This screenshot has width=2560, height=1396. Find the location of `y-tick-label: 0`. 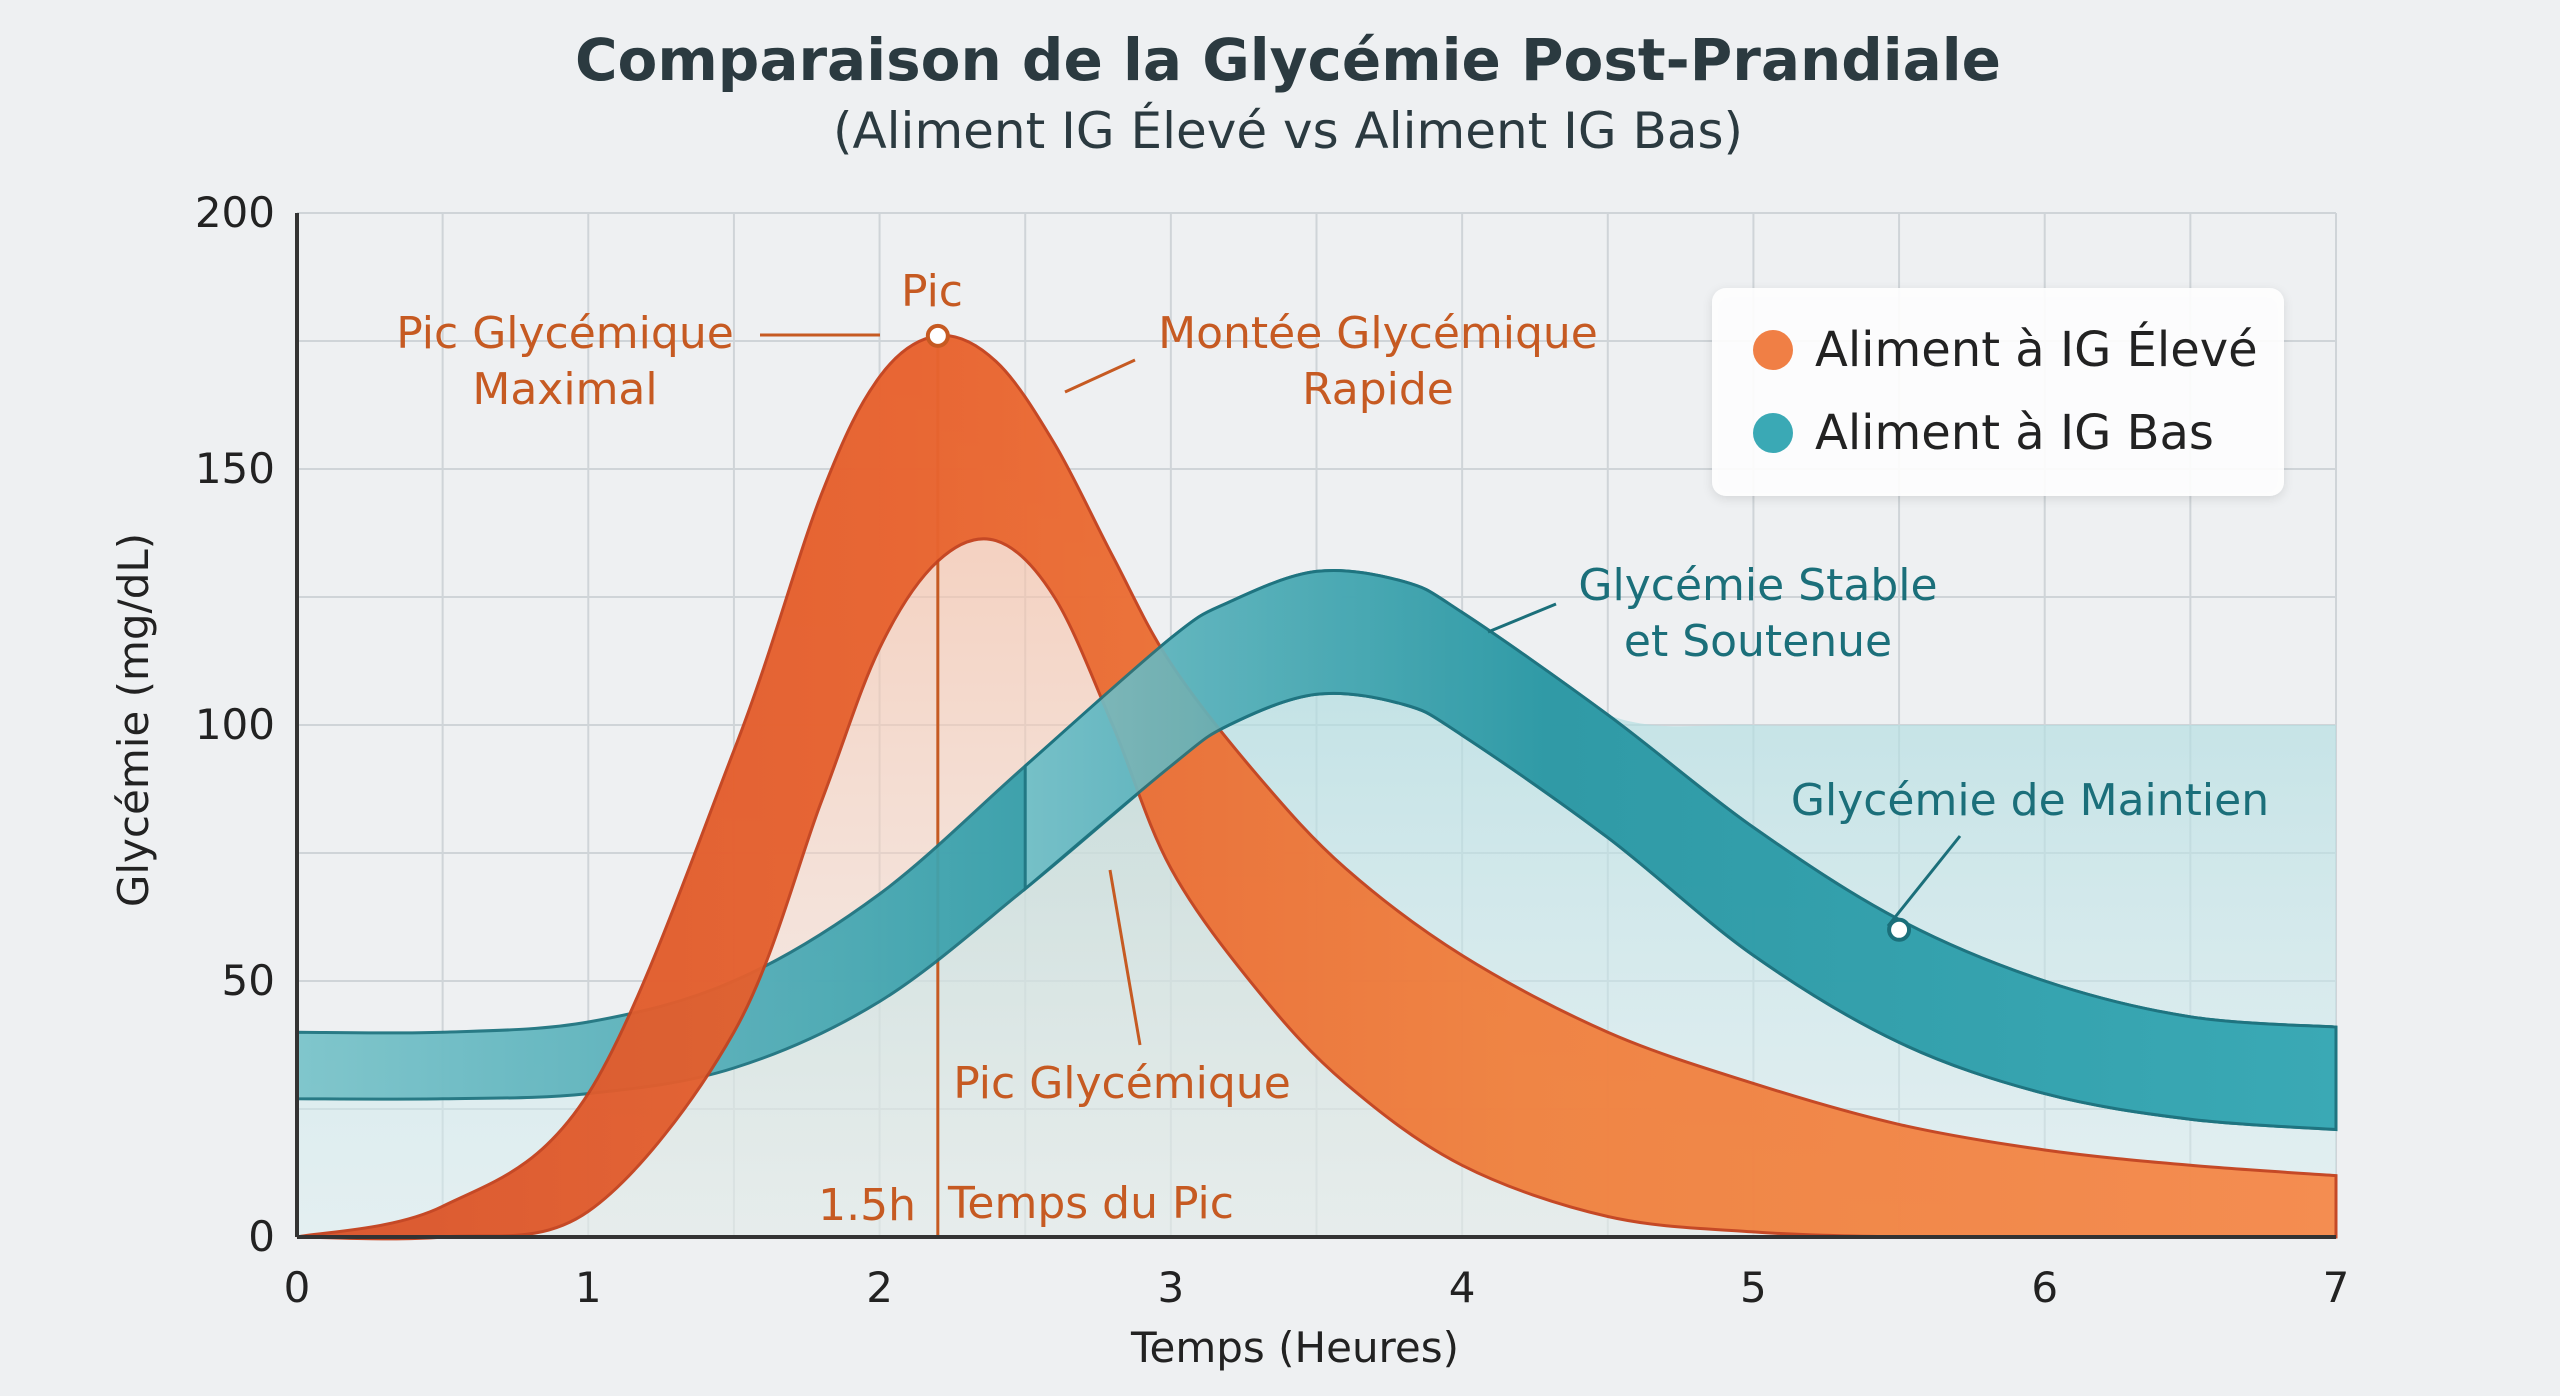

y-tick-label: 0 is located at coordinates (261, 1236).